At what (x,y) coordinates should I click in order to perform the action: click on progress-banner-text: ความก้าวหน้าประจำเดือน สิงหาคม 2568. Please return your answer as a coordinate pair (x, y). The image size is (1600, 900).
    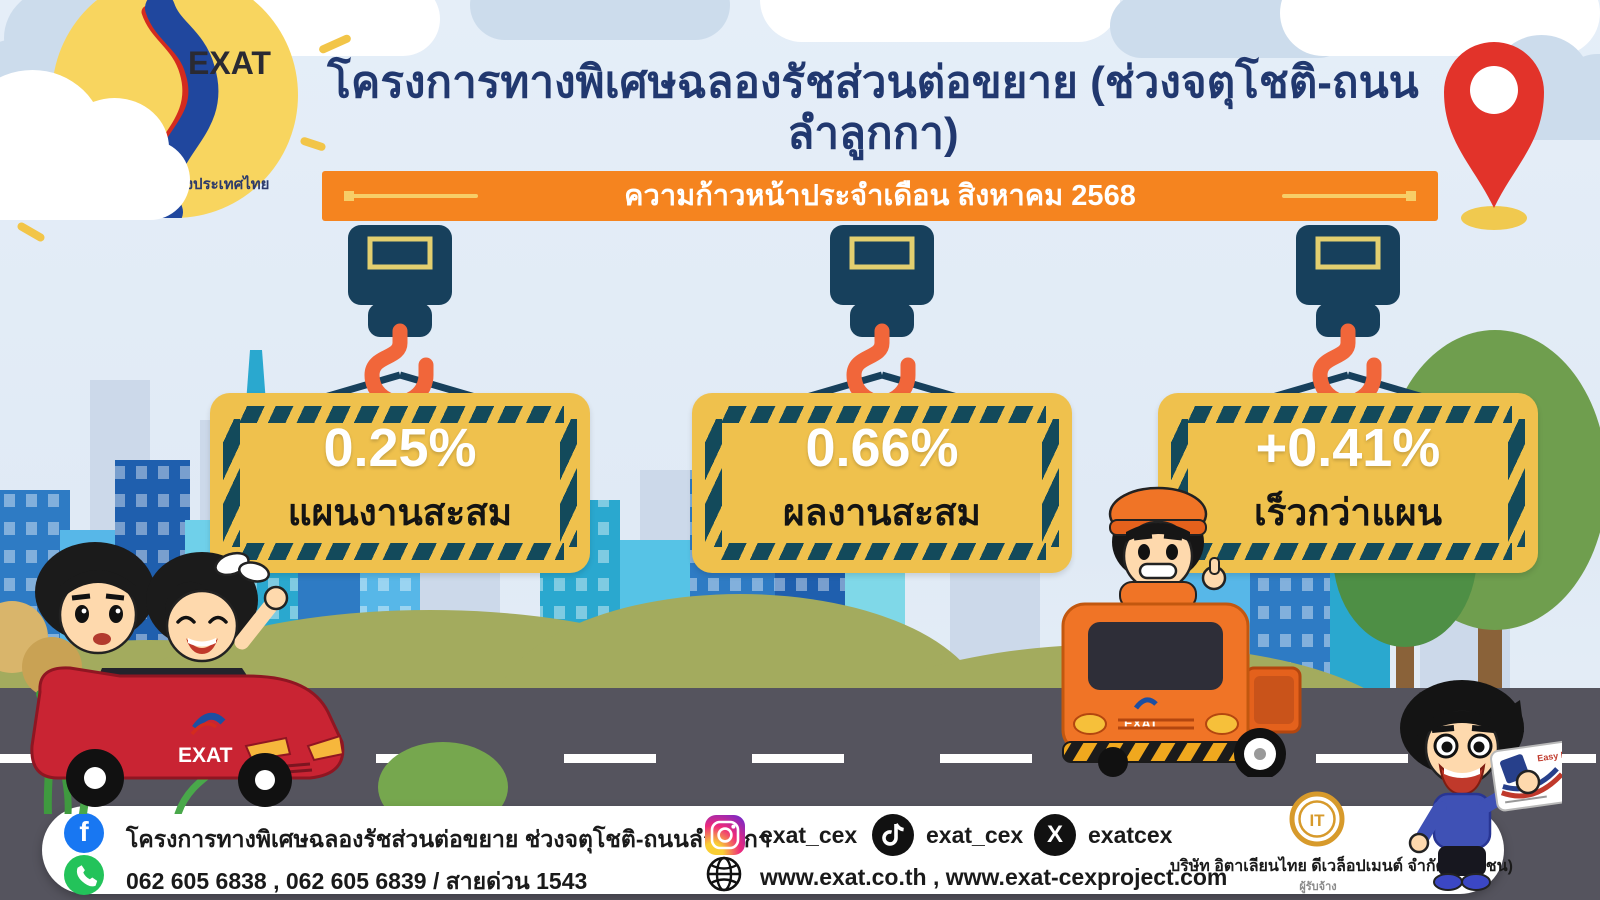
    Looking at the image, I should click on (880, 196).